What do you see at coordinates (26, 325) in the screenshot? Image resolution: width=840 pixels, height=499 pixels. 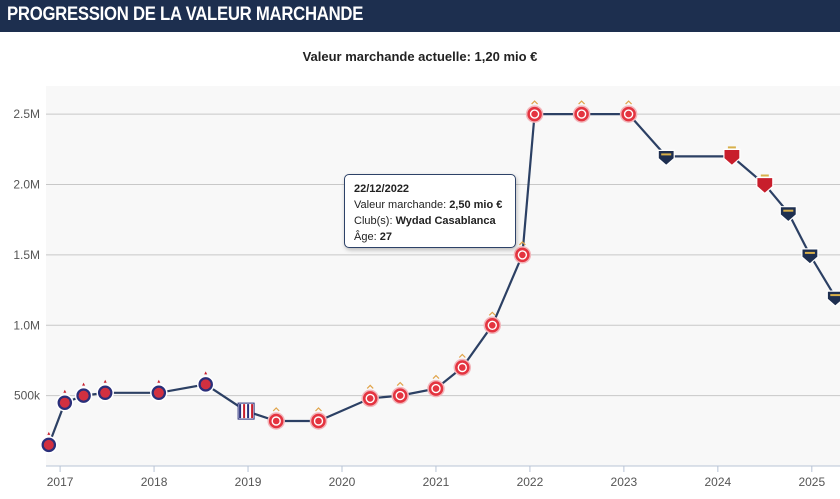 I see `y-tick-label: 1.0M` at bounding box center [26, 325].